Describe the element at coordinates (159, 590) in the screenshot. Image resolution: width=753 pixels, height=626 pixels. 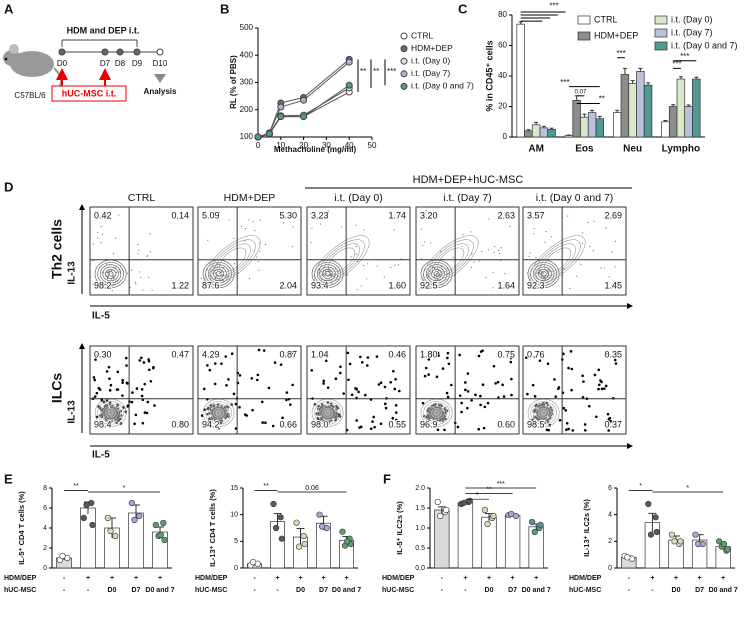
I see `row-value: D0 and 7` at that location.